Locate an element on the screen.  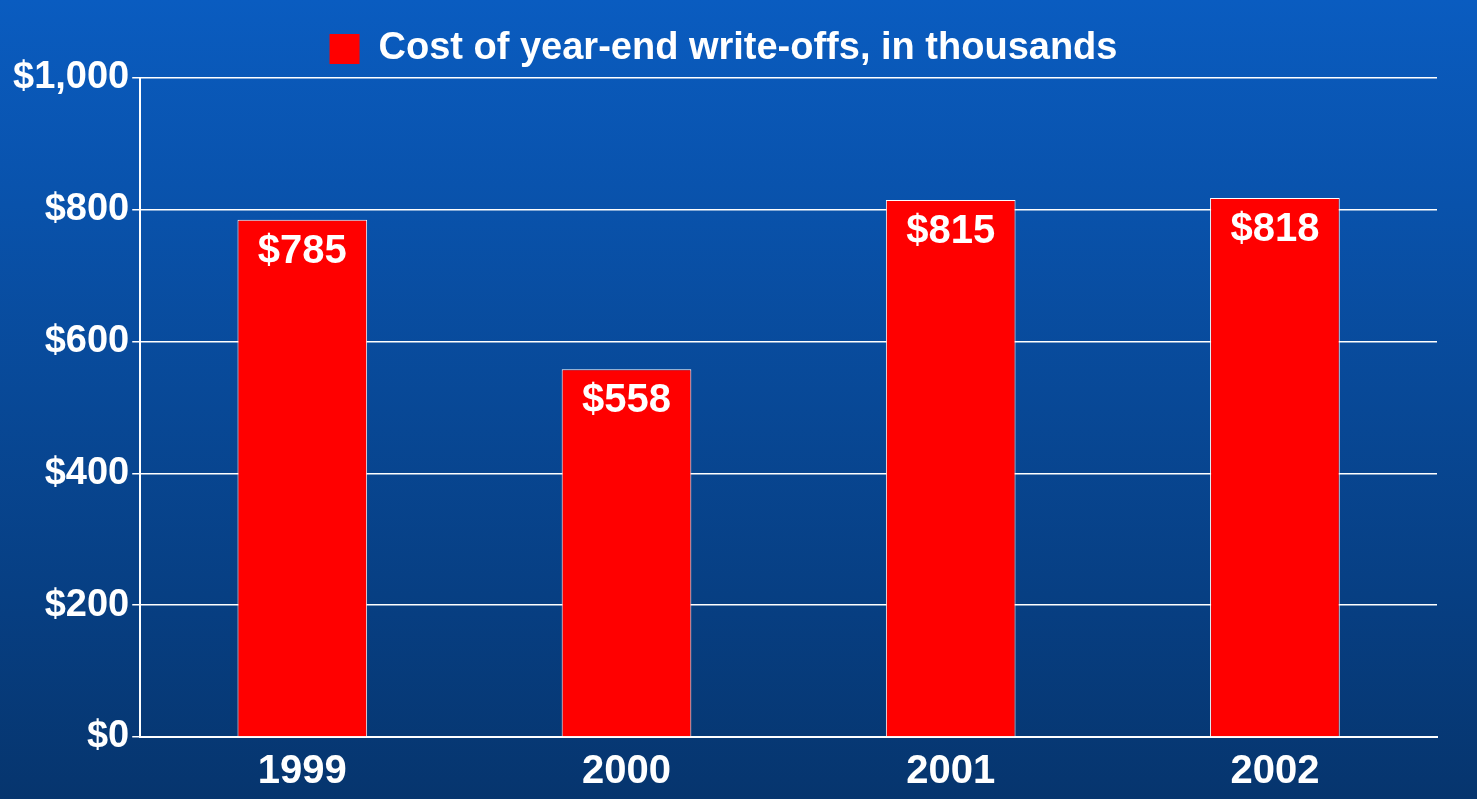
legend-label: Cost of year-end write-offs, in thousands is located at coordinates (748, 46).